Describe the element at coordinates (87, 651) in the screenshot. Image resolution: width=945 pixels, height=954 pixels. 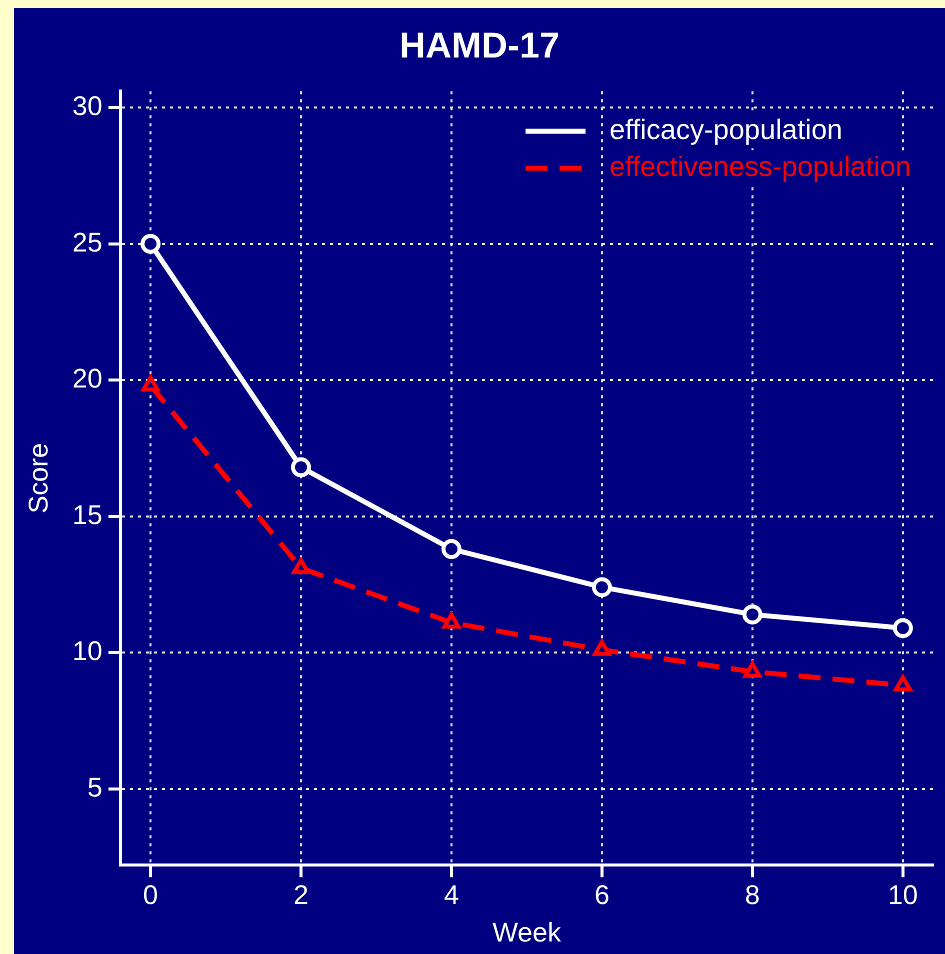
I see `y-tick-label: 10` at that location.